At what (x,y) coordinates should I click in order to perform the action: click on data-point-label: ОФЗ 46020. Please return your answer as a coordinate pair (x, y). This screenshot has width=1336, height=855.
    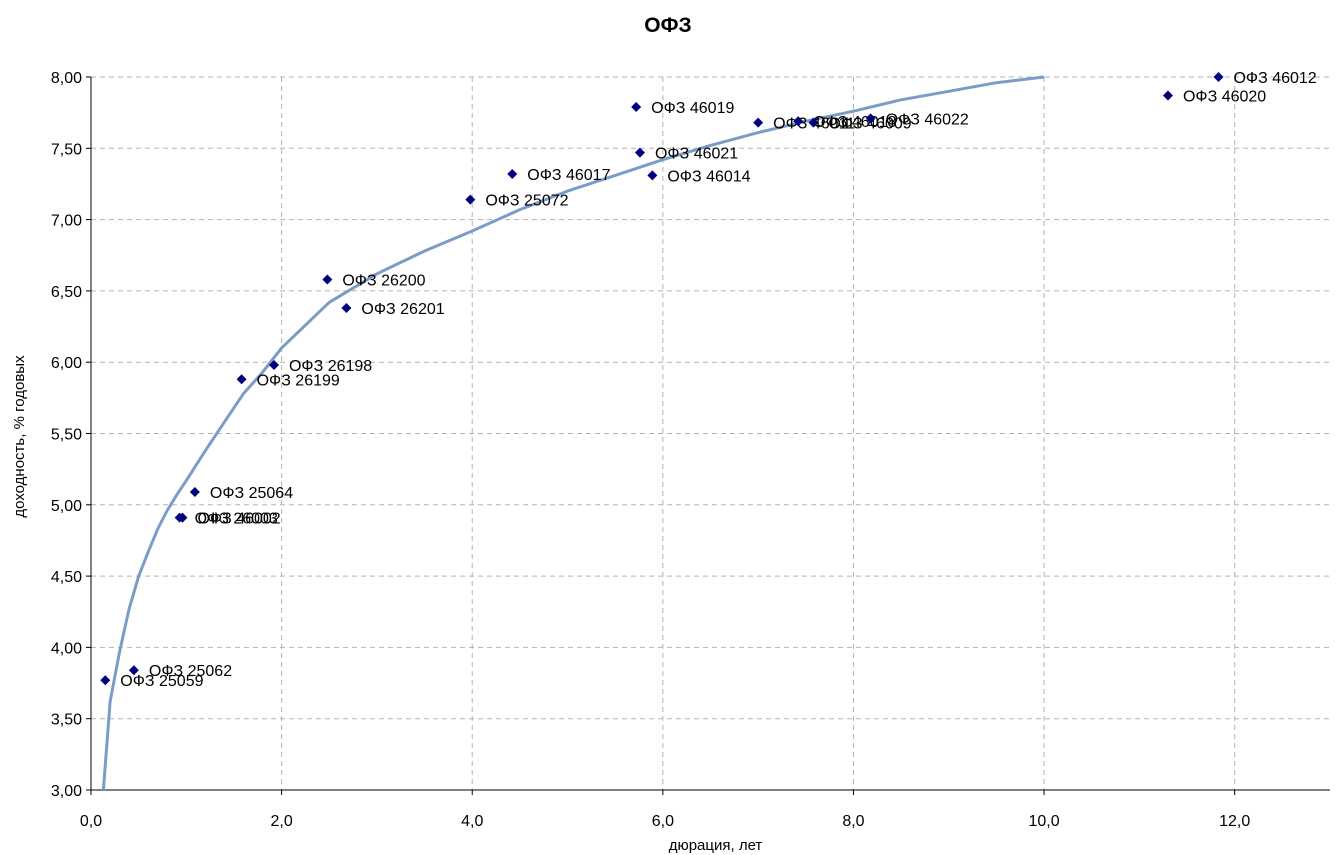
    Looking at the image, I should click on (1224, 97).